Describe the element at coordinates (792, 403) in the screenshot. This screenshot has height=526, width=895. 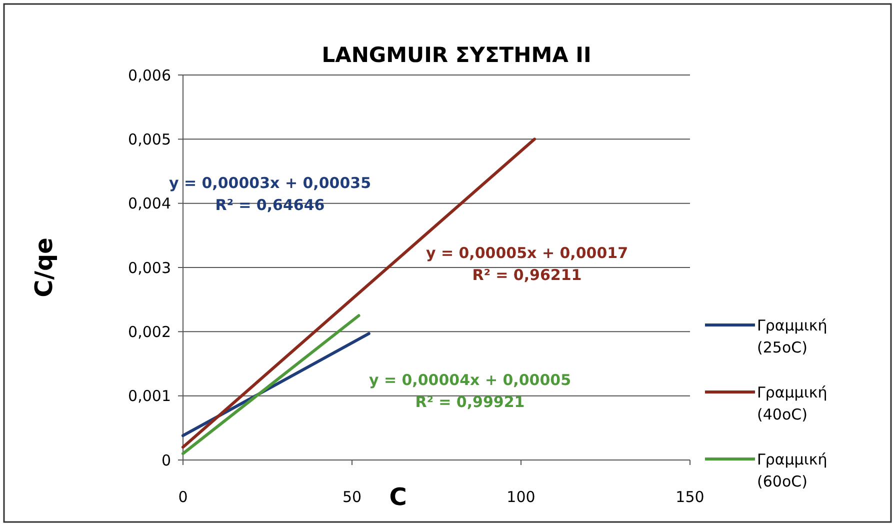
I see `legend-label: Γραμμική (40oC)` at that location.